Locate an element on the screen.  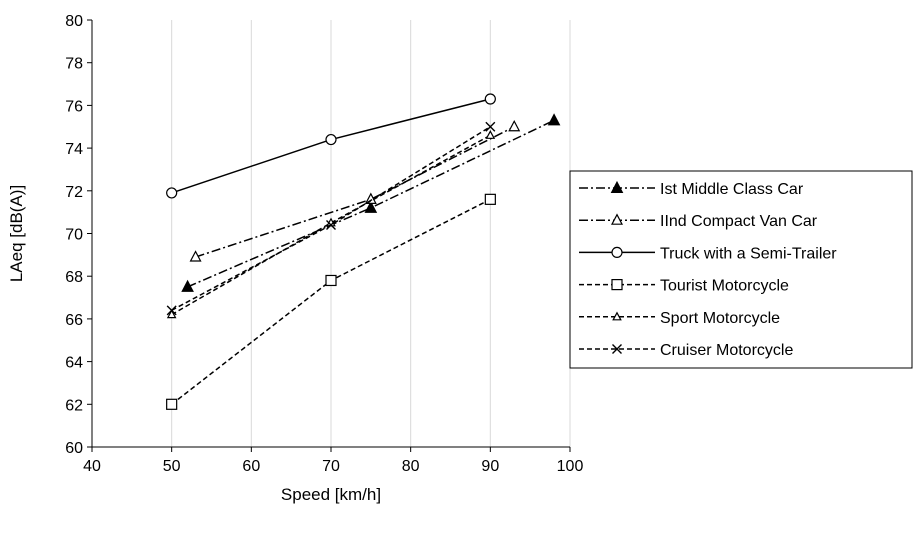
series-ist-middle-class-car is located at coordinates (371, 202).